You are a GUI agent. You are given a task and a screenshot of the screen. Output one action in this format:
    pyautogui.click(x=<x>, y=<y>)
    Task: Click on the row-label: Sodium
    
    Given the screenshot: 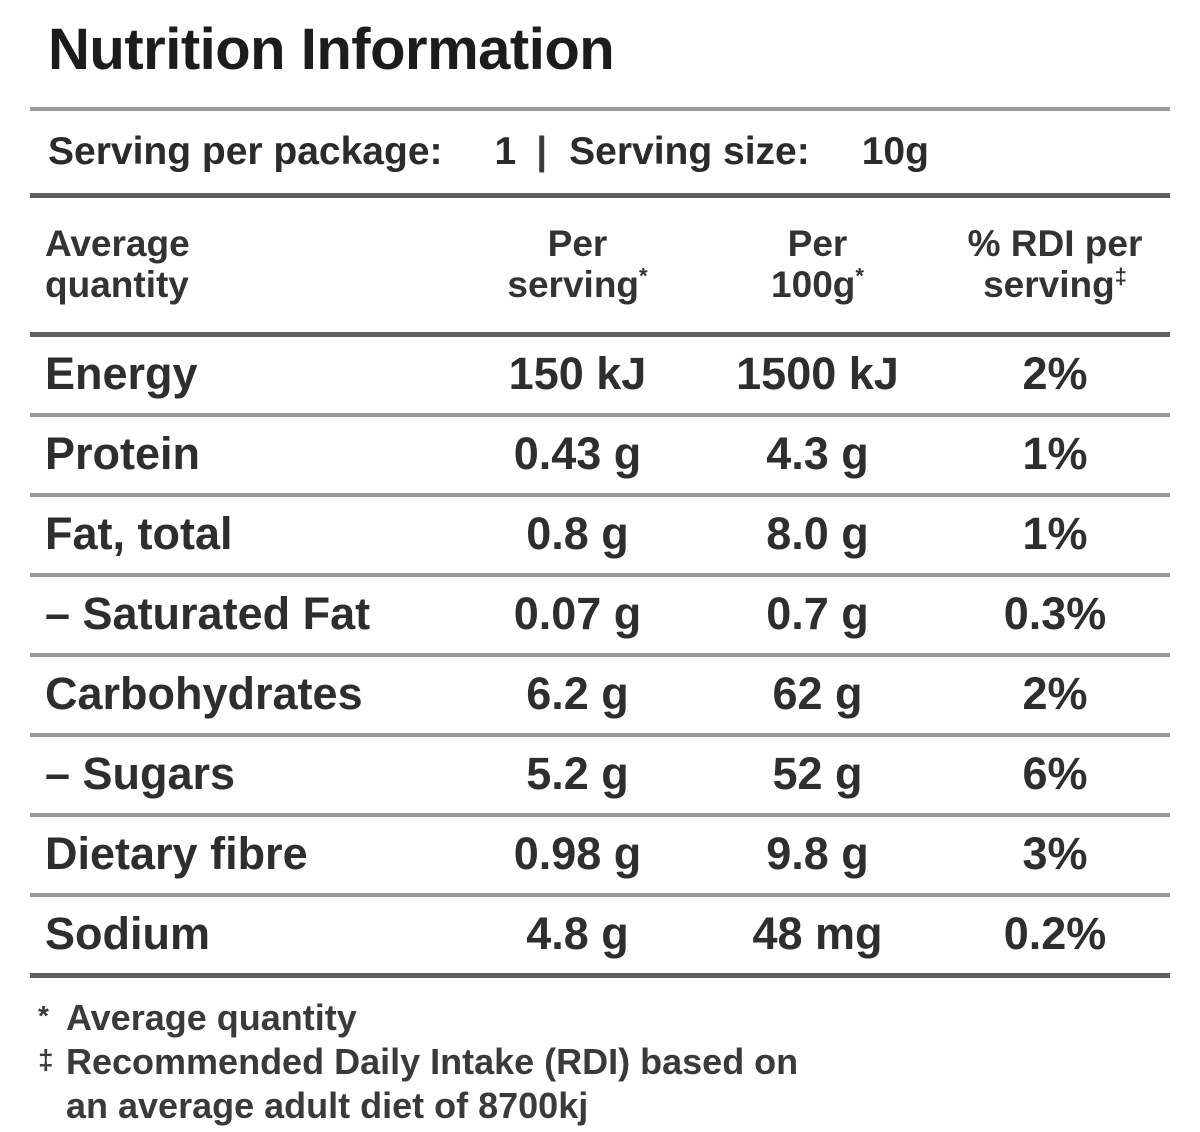 What is the action you would take?
    pyautogui.click(x=245, y=936)
    